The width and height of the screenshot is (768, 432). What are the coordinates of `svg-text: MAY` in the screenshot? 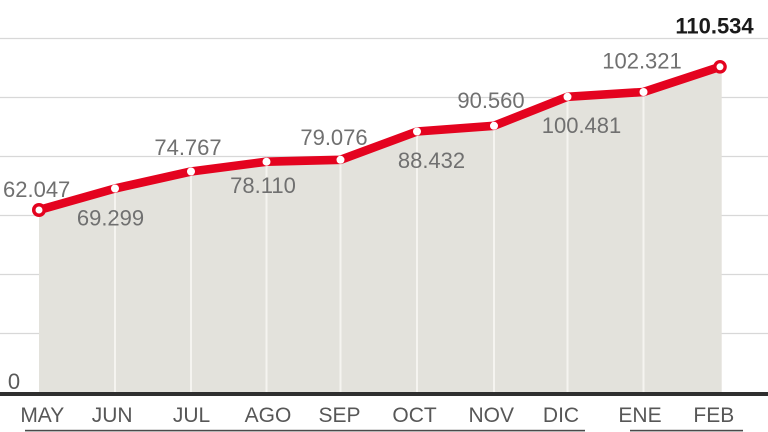 It's located at (42, 415).